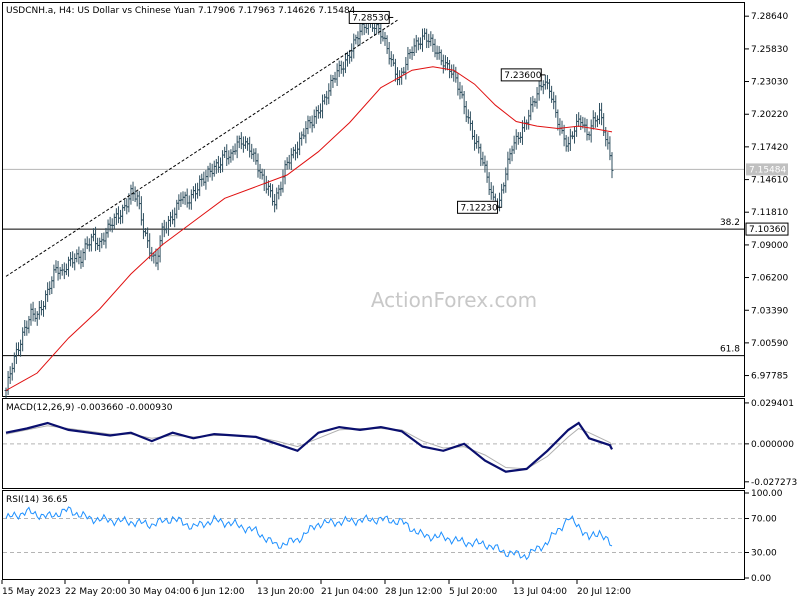 Image resolution: width=800 pixels, height=600 pixels. What do you see at coordinates (285, 592) in the screenshot?
I see `time-tick-label: 13 Jun 20:00` at bounding box center [285, 592].